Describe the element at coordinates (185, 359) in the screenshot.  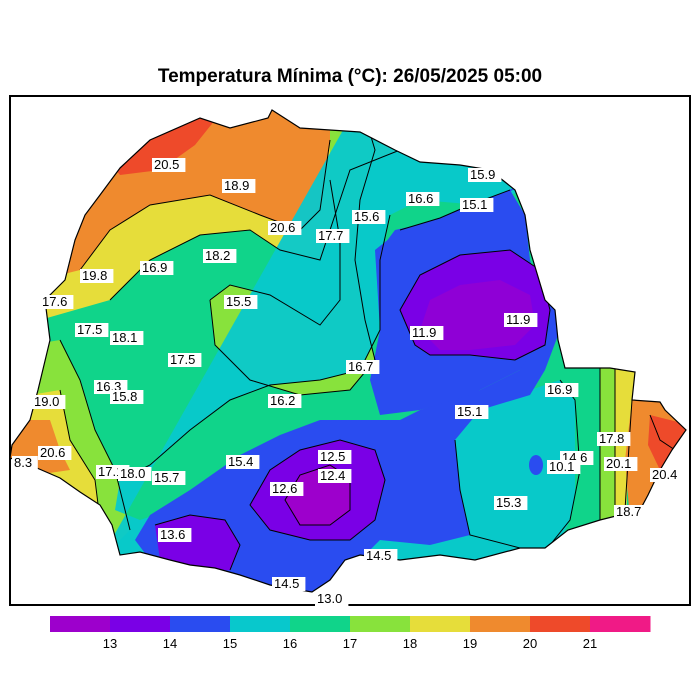
I see `station-label: 17.5` at that location.